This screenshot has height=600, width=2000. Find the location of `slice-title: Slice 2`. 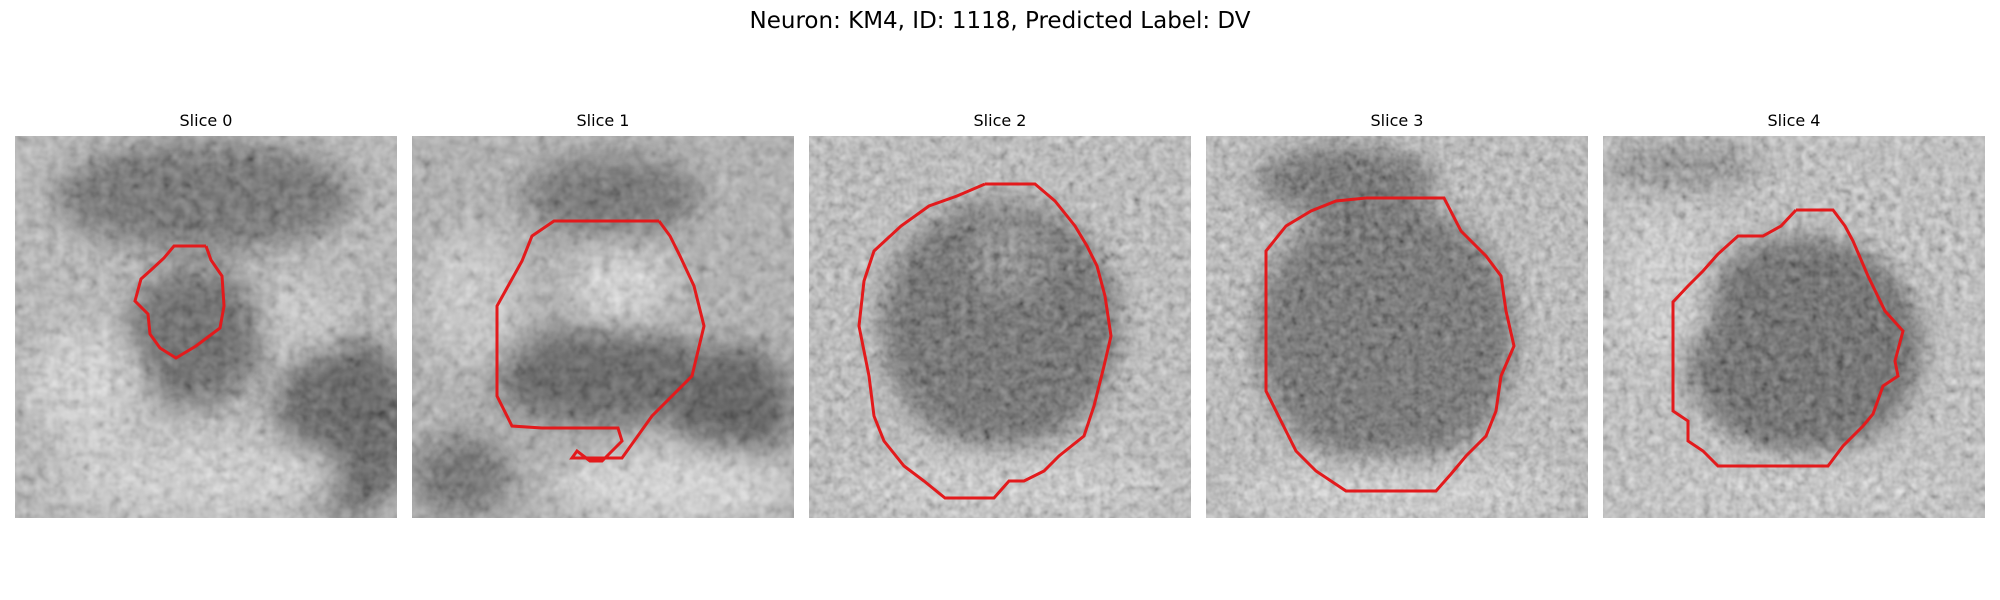

slice-title: Slice 2 is located at coordinates (1000, 120).